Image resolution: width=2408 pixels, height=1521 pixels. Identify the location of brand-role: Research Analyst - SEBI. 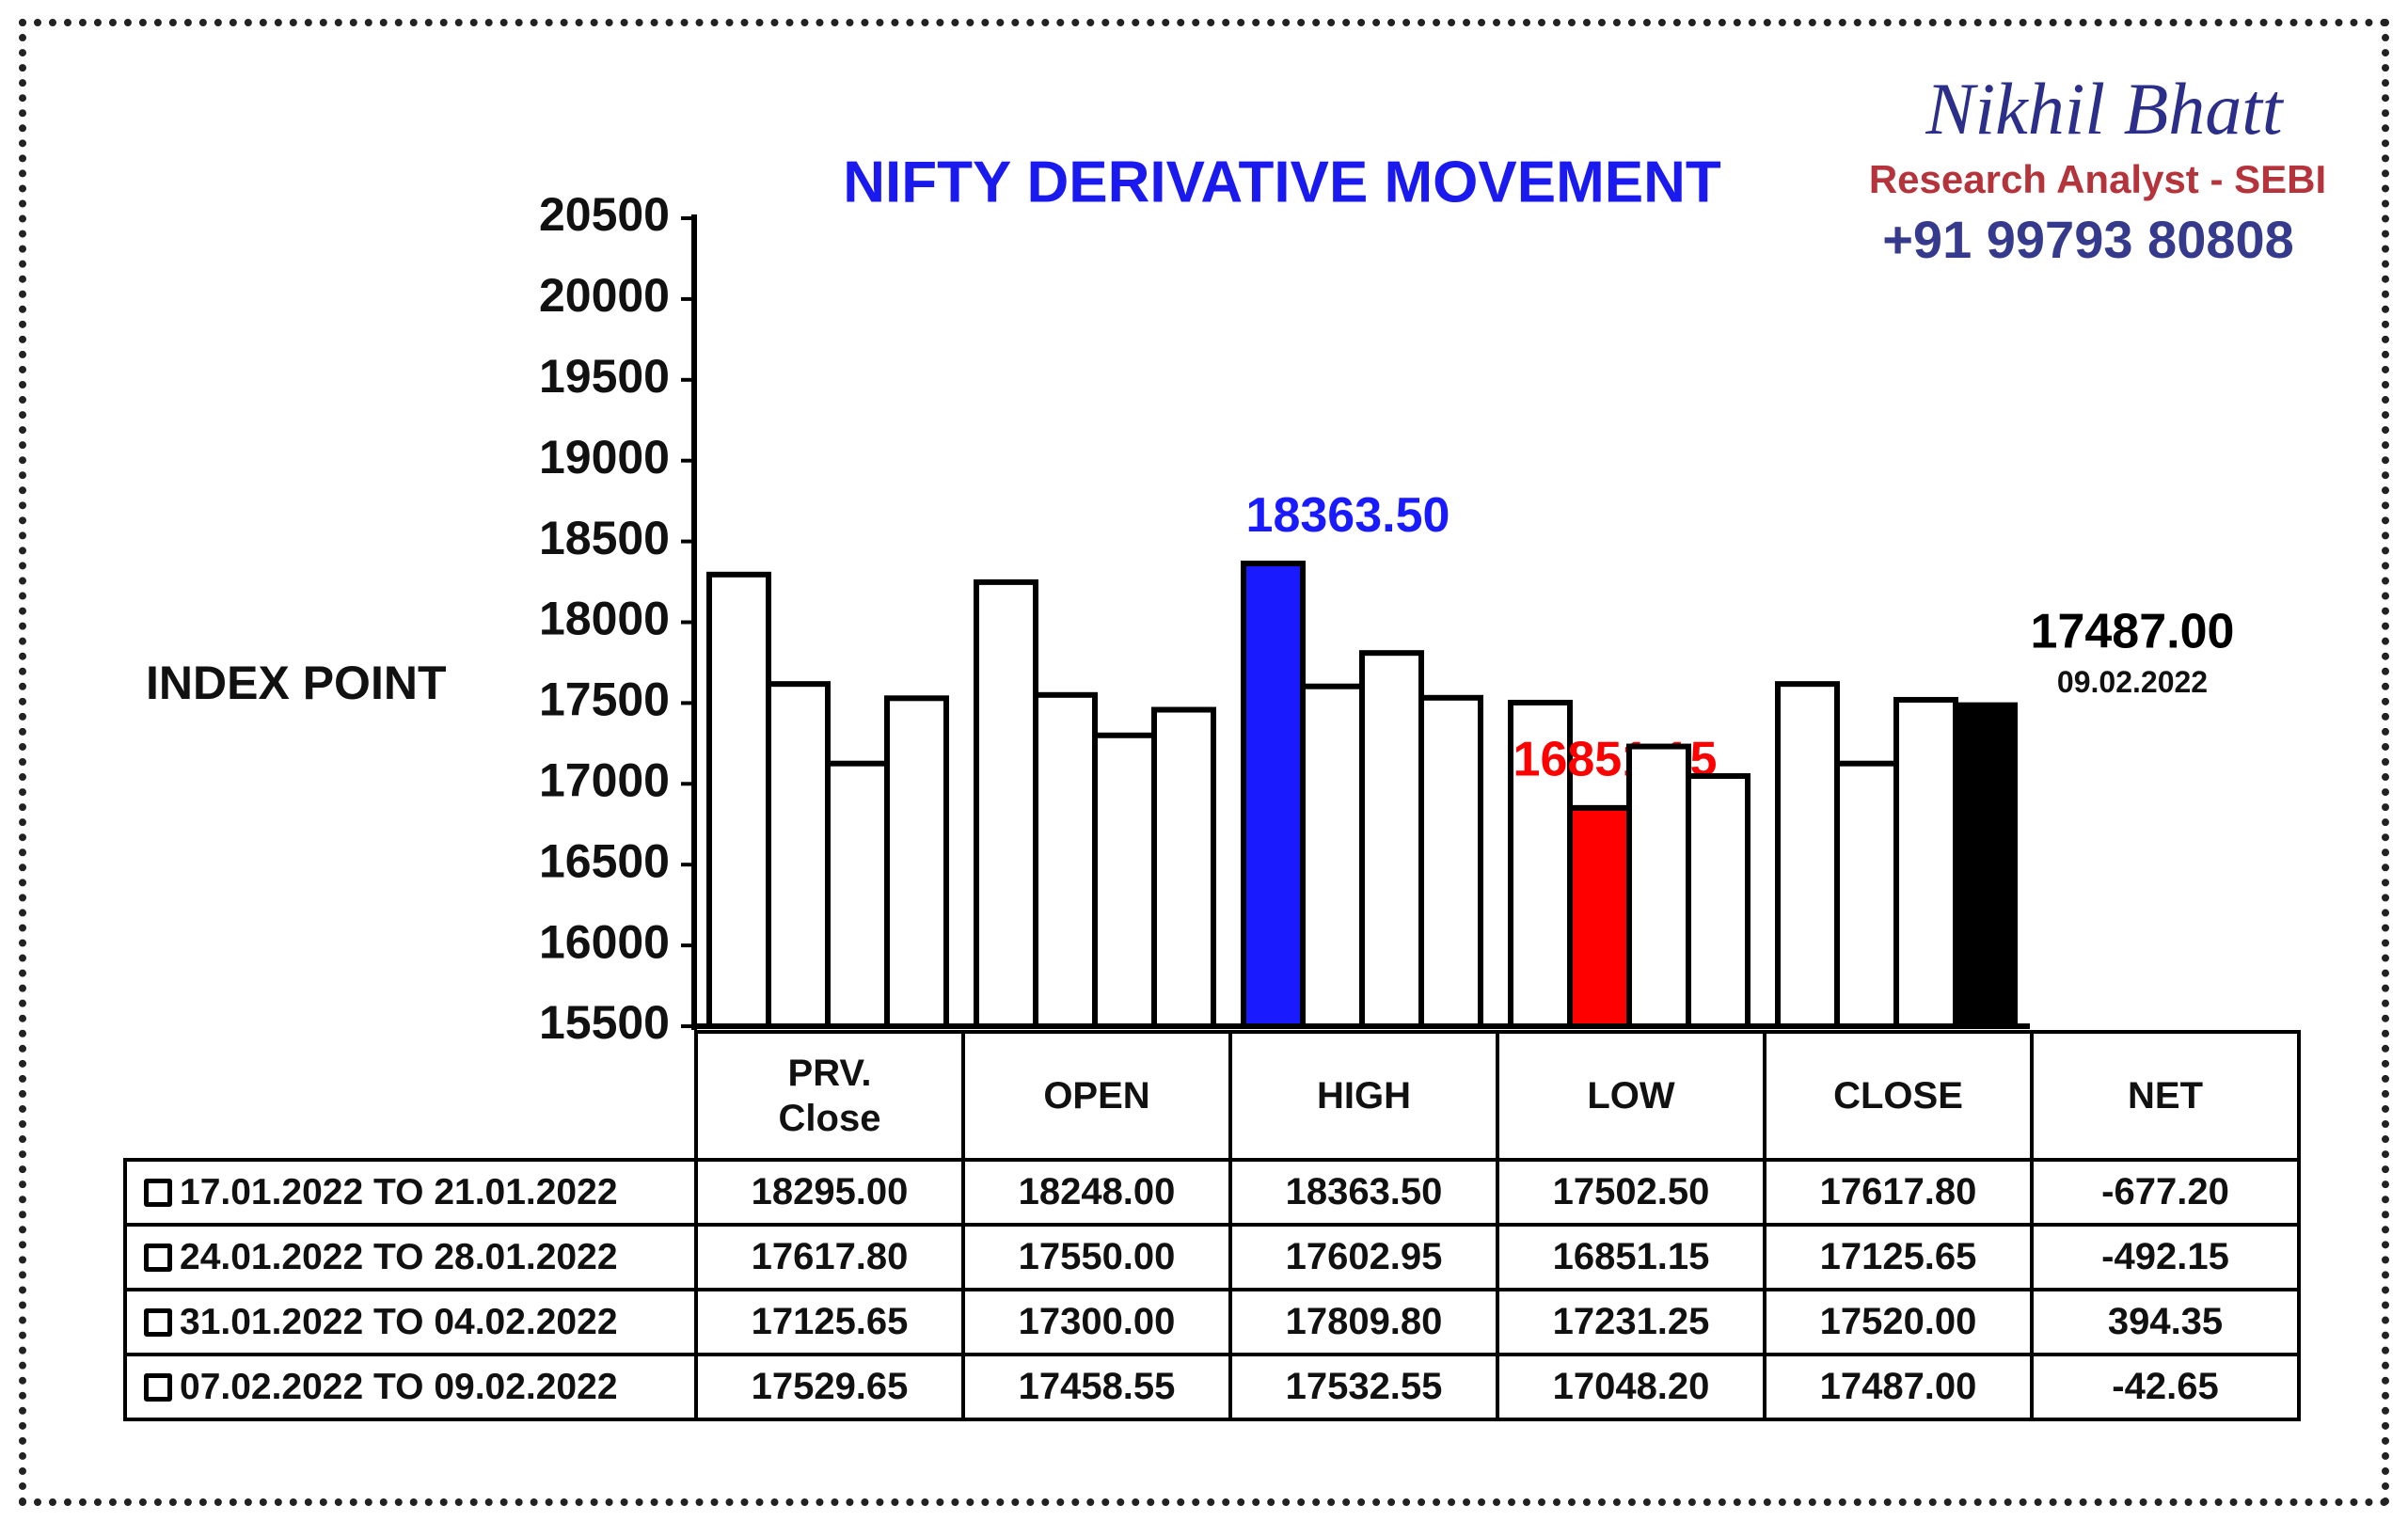
(2097, 179).